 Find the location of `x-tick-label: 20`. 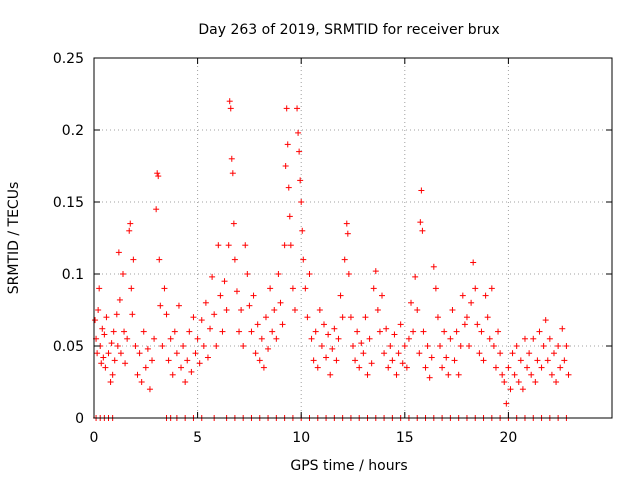

x-tick-label: 20 is located at coordinates (508, 438).